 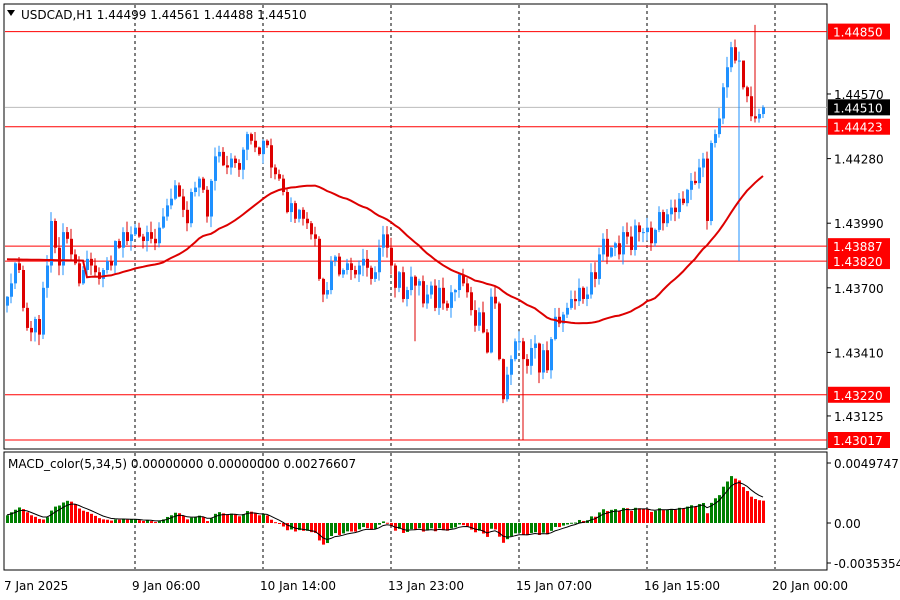 I want to click on level-label: 1.44850, so click(x=858, y=33).